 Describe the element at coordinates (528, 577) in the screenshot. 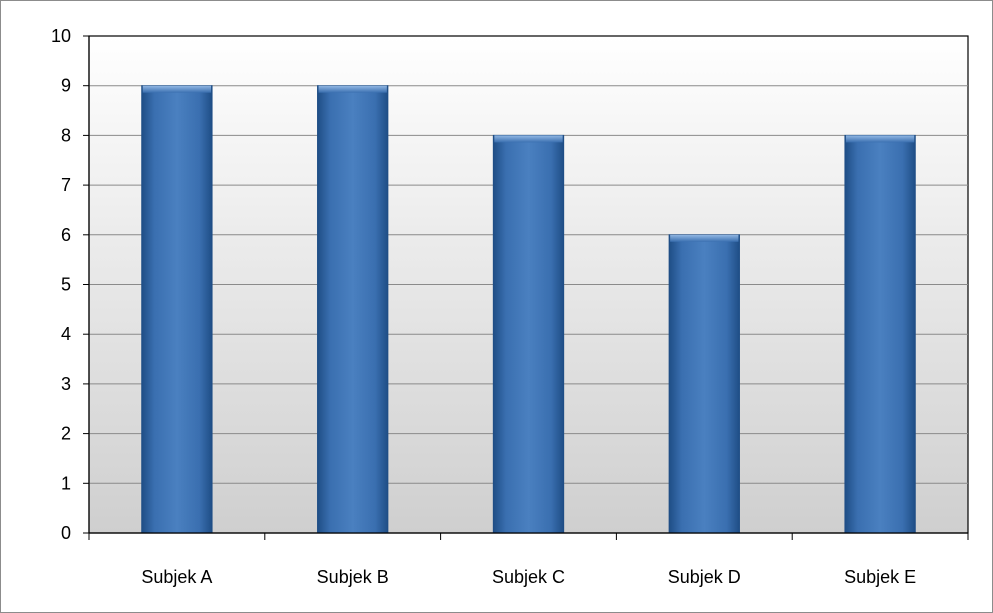

I see `x-tick-label: Subjek C` at that location.